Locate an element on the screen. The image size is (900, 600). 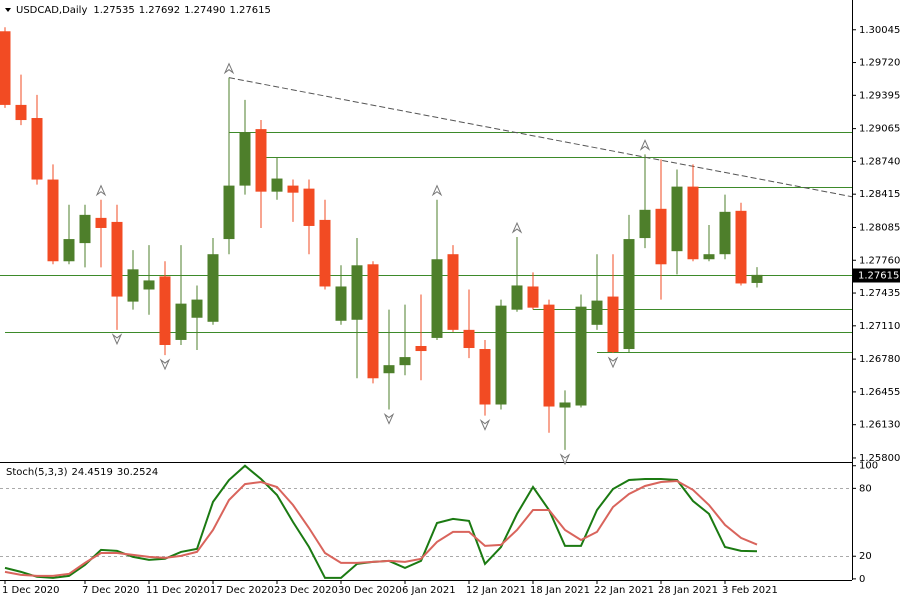
main-value: 24.4519 is located at coordinates (91, 472).